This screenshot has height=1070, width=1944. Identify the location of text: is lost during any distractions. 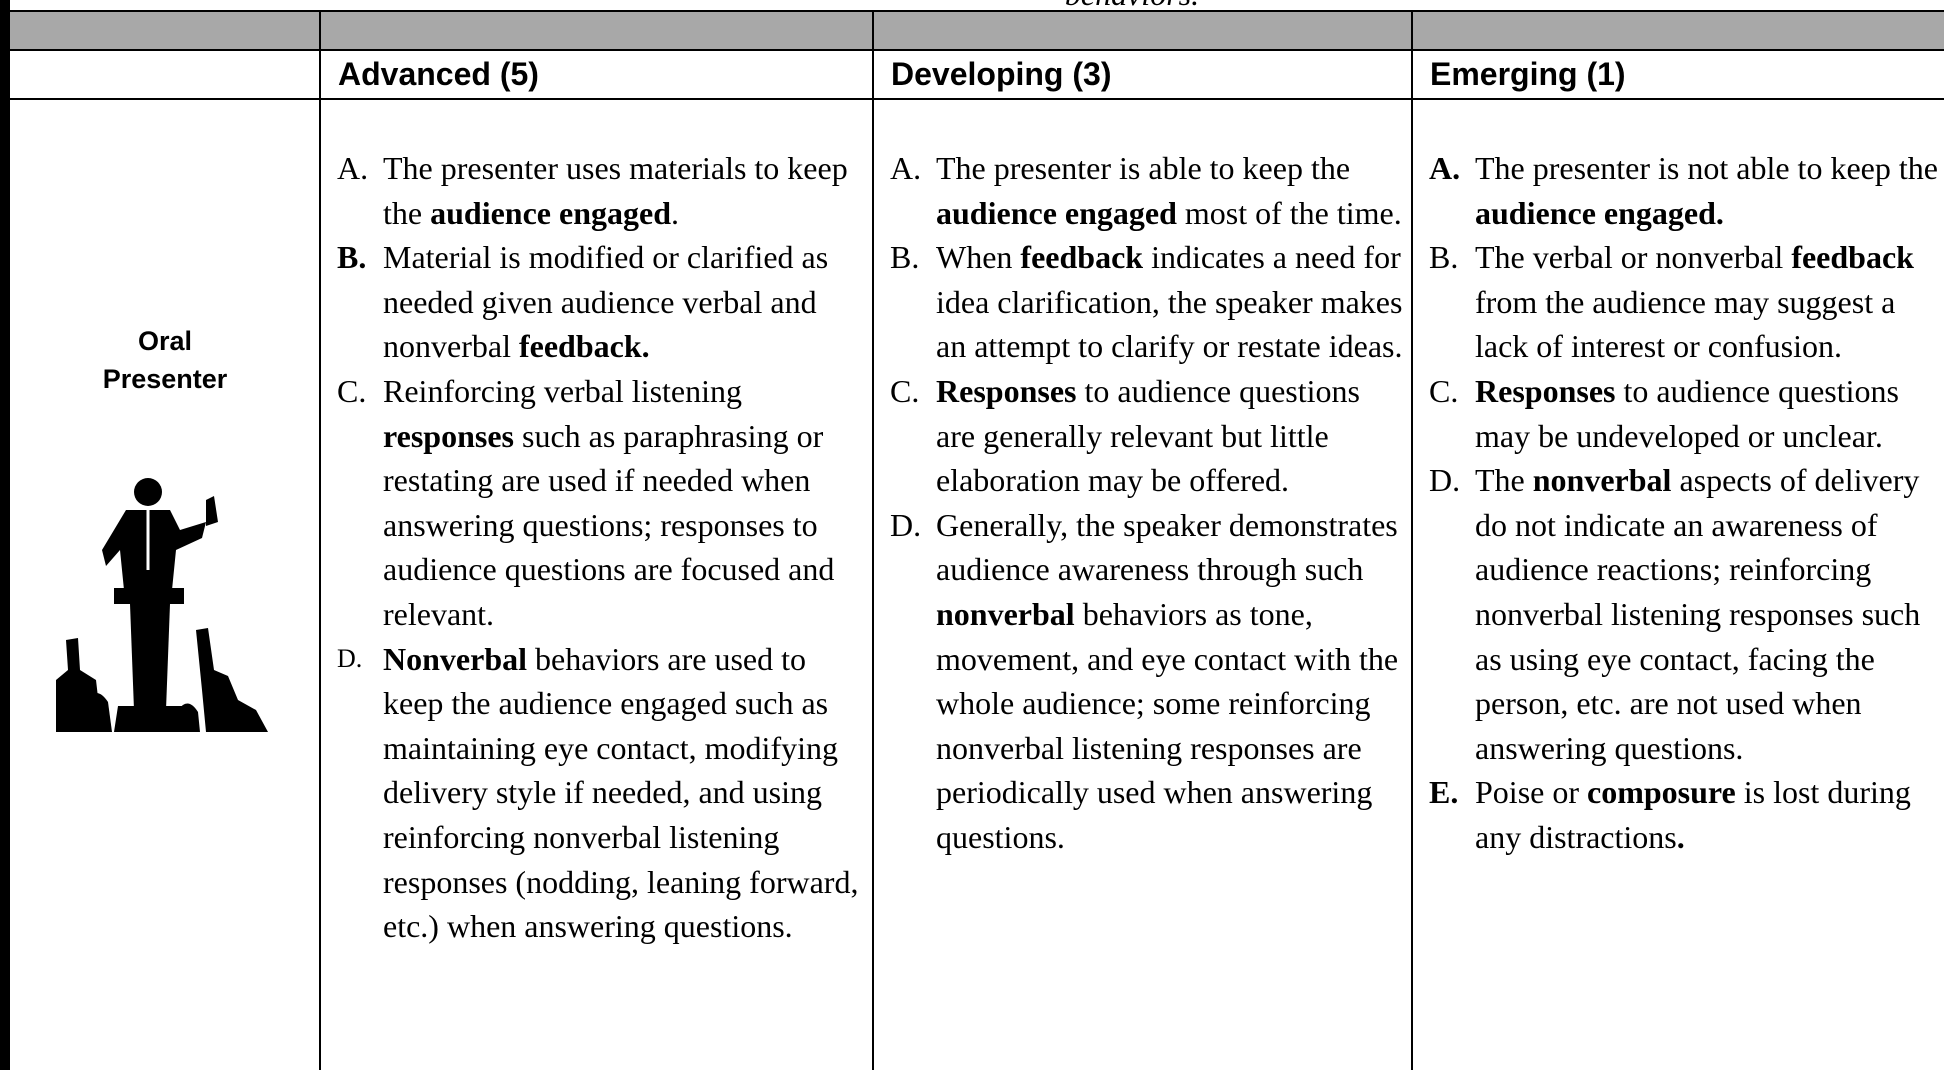
(1693, 814).